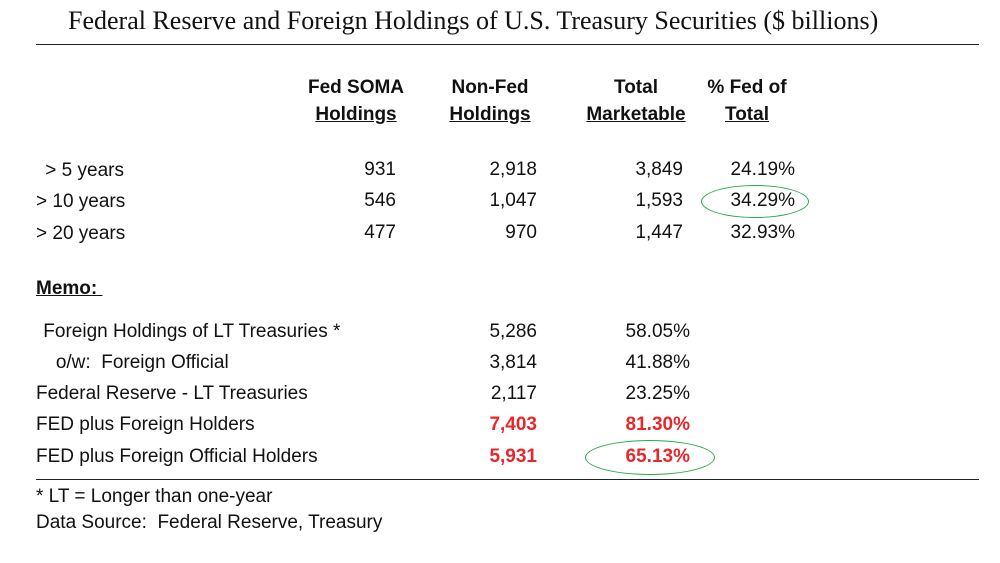  What do you see at coordinates (81, 201) in the screenshot?
I see `row-label: > 10 years` at bounding box center [81, 201].